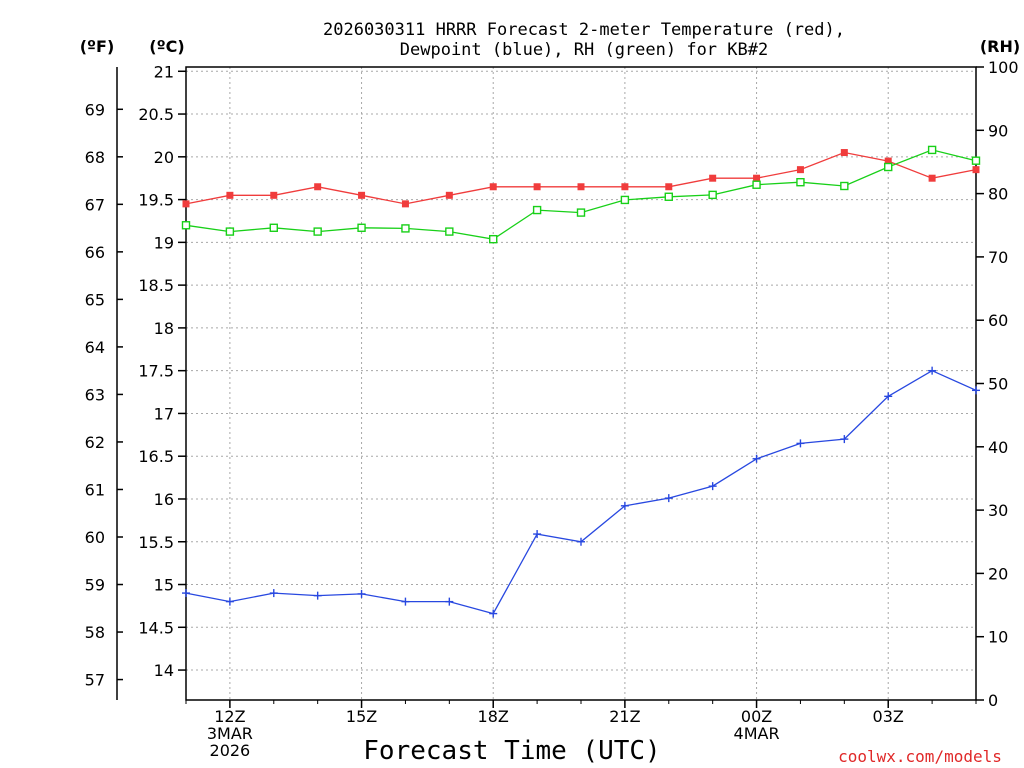 The height and width of the screenshot is (768, 1024). I want to click on celsius-tick-label: 21, so click(164, 71).